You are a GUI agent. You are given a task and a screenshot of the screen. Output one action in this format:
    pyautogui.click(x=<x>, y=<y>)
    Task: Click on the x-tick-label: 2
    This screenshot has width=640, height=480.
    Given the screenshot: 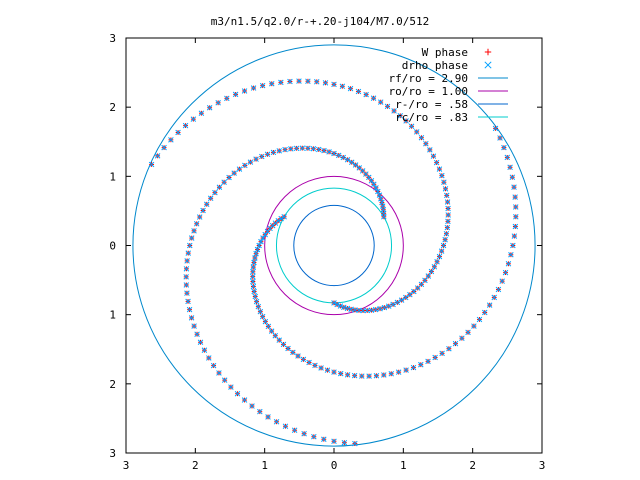 What is the action you would take?
    pyautogui.click(x=472, y=465)
    